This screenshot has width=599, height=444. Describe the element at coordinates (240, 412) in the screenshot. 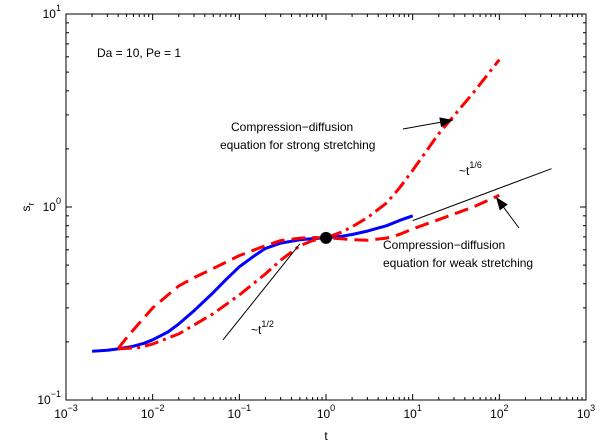

I see `x-tick-label: 10⁻¹` at that location.